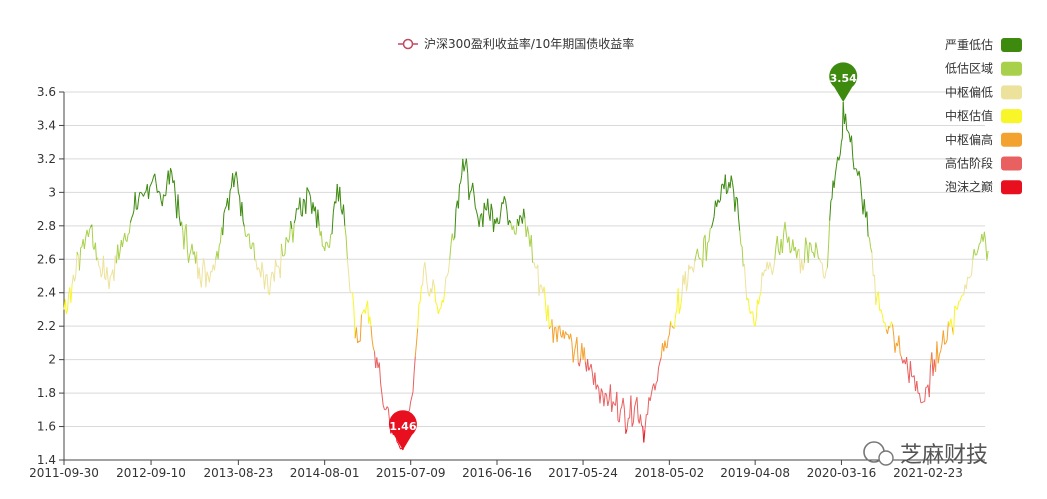 The height and width of the screenshot is (499, 1047). What do you see at coordinates (497, 473) in the screenshot?
I see `x-tick-label: 2016-06-16` at bounding box center [497, 473].